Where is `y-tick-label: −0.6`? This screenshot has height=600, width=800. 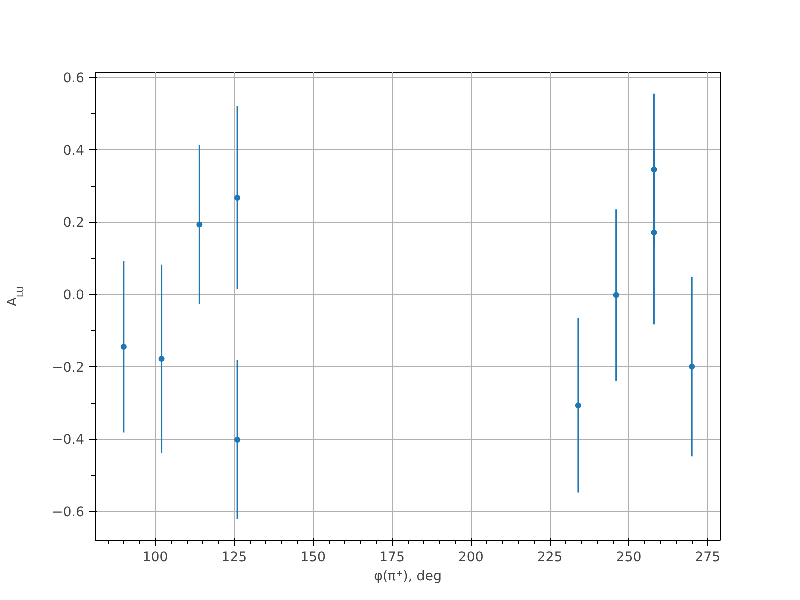 y-tick-label: −0.6 is located at coordinates (68, 513).